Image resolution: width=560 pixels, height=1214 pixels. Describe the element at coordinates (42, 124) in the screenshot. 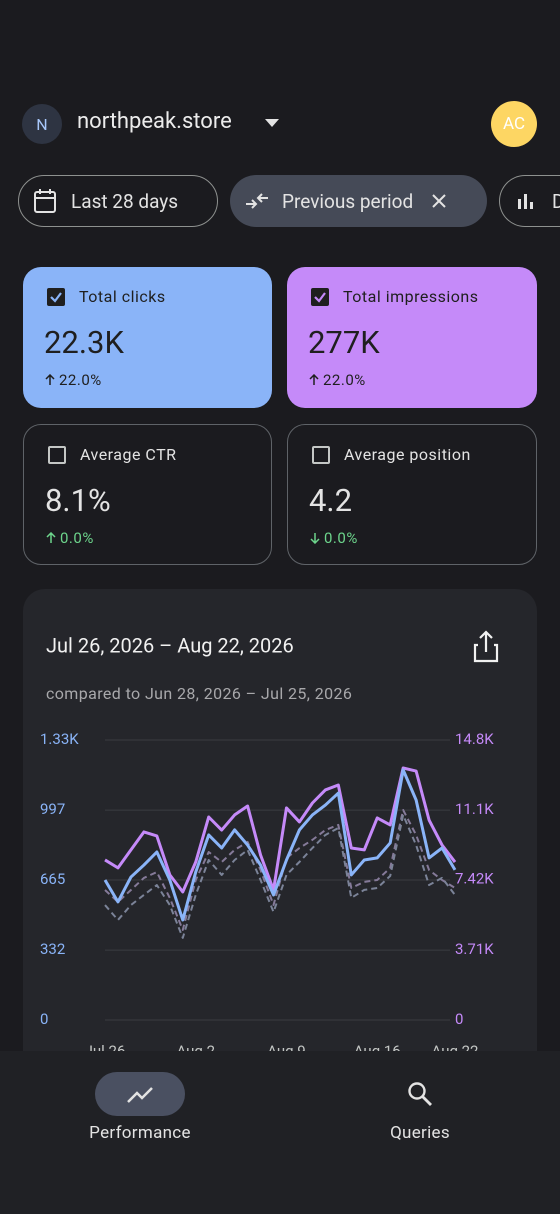

I see `site-avatar: N` at that location.